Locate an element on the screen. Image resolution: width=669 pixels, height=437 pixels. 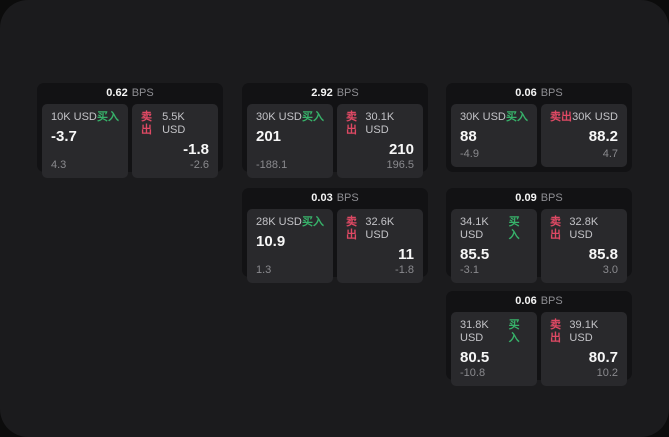
buy-panel: 30K USD 买入 88 -4.9 is located at coordinates (494, 135).